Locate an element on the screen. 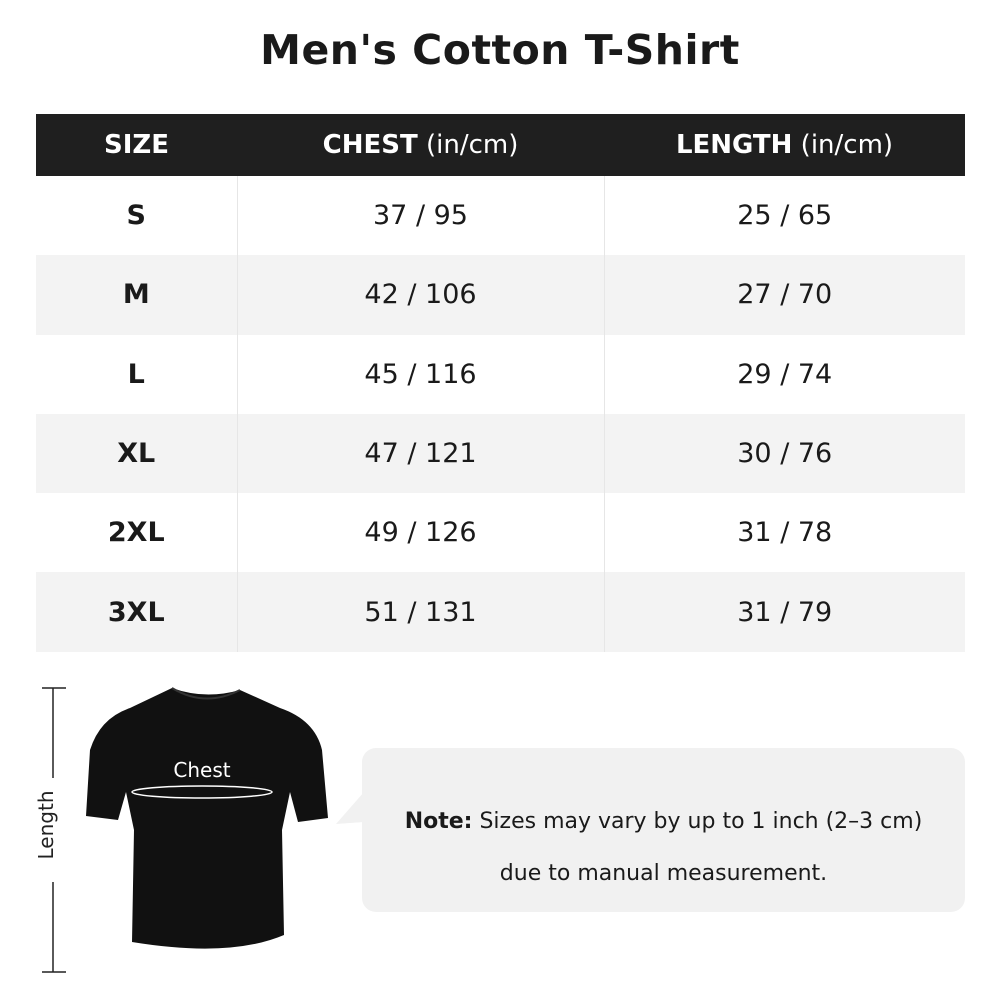 The width and height of the screenshot is (1000, 1000). cell-length: 29 / 74 is located at coordinates (785, 374).